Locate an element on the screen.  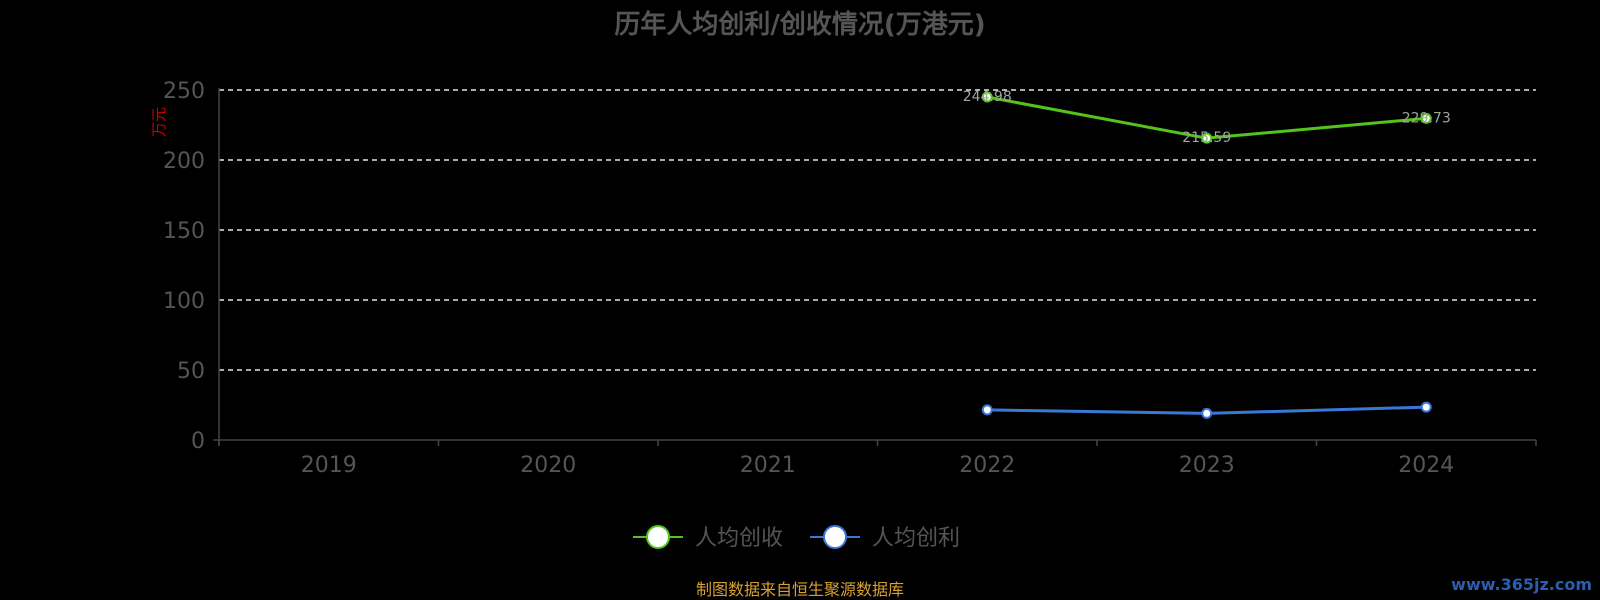
legend-label: 人均创利 is located at coordinates (916, 538).